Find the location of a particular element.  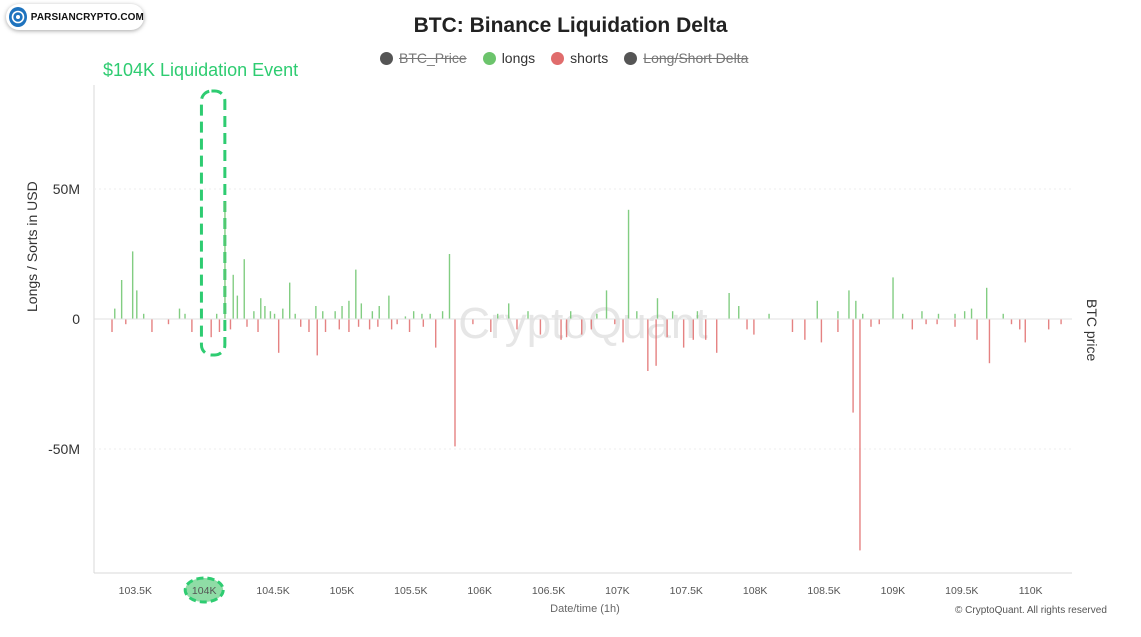

legend-label: longs is located at coordinates (518, 58).